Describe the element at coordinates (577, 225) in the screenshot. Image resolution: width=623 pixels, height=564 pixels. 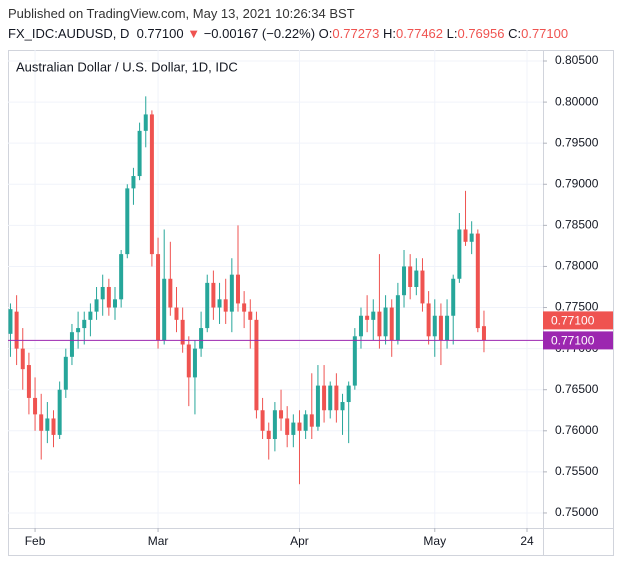
I see `y-tick-label: 0.78500` at that location.